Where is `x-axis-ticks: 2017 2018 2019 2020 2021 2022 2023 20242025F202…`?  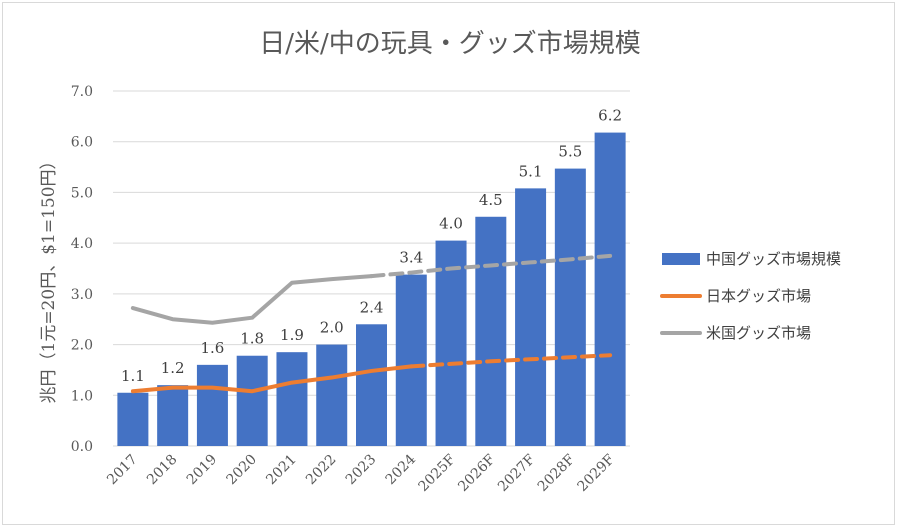 x-axis-ticks: 2017 2018 2019 2020 2021 2022 2023 20242025F202… is located at coordinates (361, 473).